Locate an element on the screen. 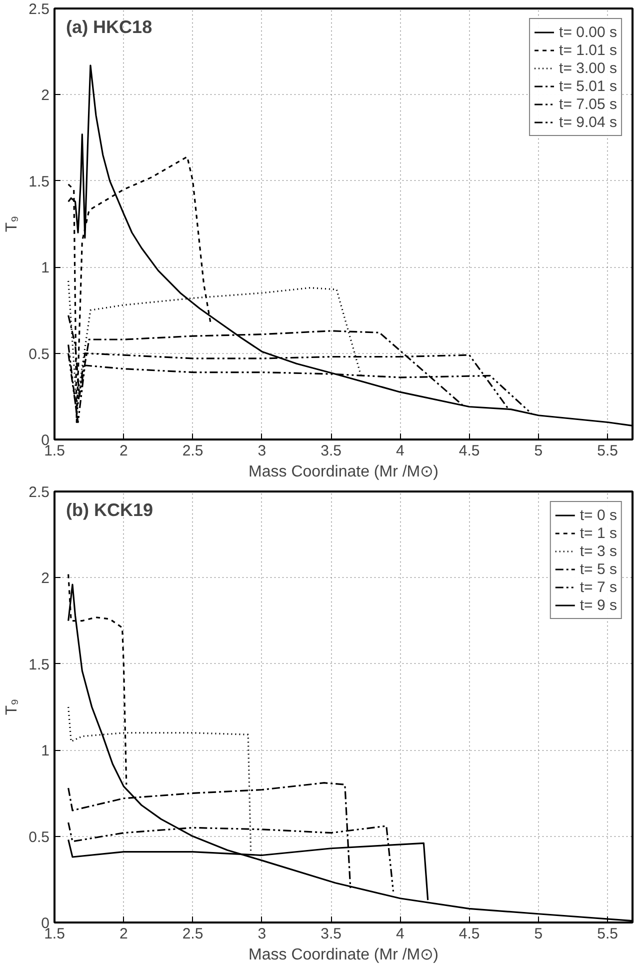  legend-label: t= 1.01 s is located at coordinates (588, 50).